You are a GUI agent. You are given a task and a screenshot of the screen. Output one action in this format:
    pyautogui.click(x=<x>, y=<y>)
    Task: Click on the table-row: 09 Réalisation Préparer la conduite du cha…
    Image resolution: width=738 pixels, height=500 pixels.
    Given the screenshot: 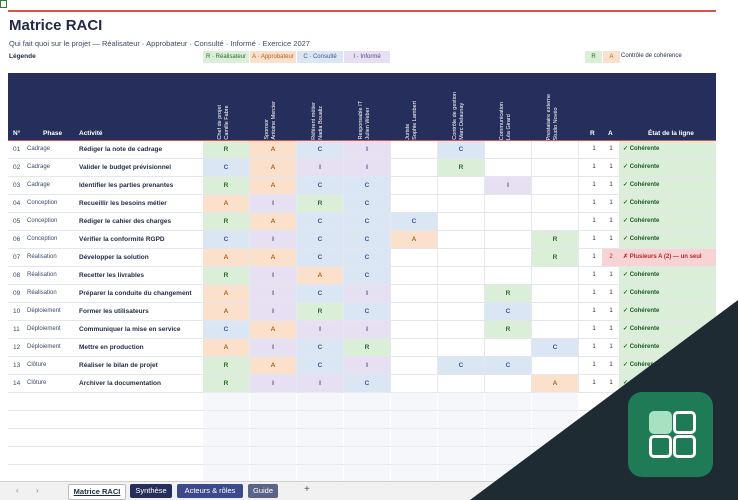 What is the action you would take?
    pyautogui.click(x=362, y=294)
    